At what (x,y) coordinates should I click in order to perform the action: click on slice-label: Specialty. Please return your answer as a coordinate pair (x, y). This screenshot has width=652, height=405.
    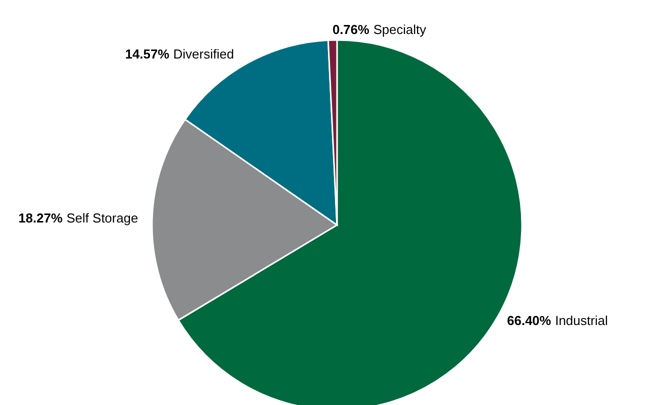
    Looking at the image, I should click on (400, 30).